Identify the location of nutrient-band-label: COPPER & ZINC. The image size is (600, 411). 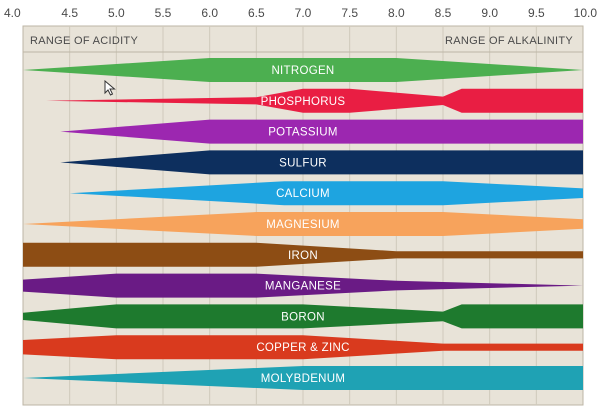
(302, 348).